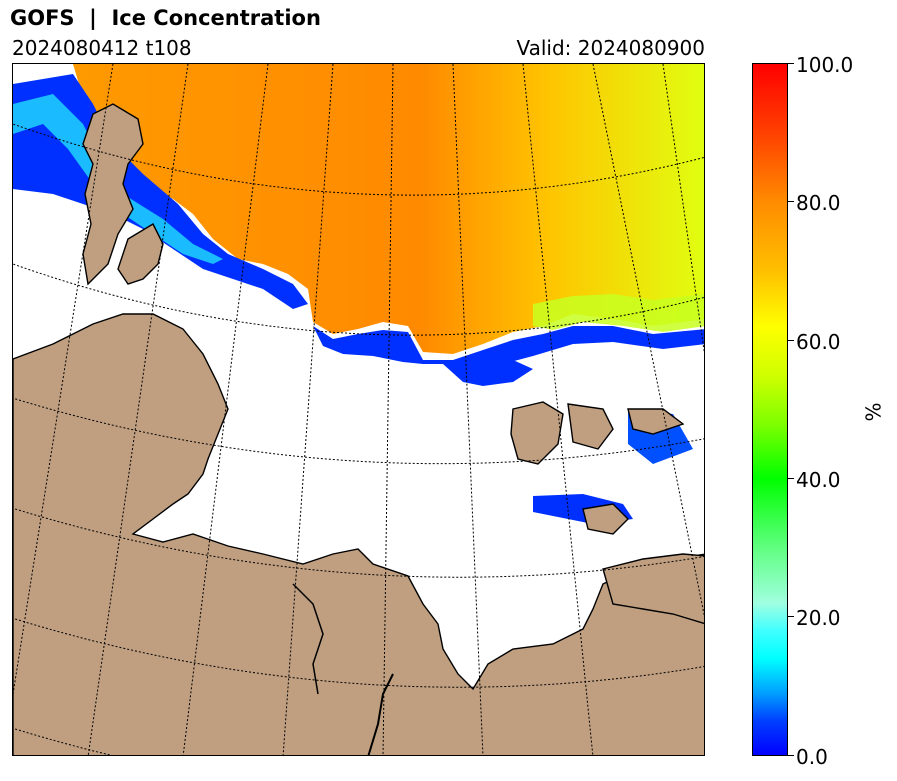 The width and height of the screenshot is (897, 781). What do you see at coordinates (508, 354) in the screenshot?
I see `ice-edge-blue` at bounding box center [508, 354].